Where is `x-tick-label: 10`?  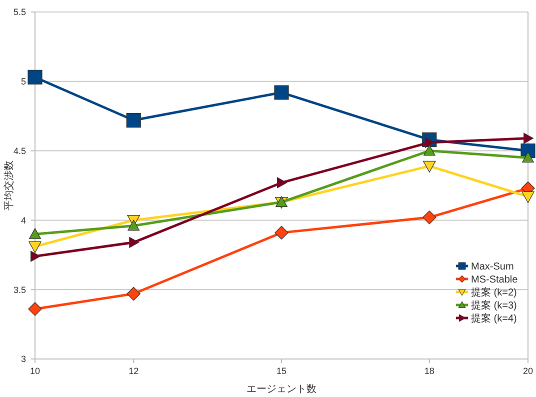 x-tick-label: 10 is located at coordinates (35, 371).